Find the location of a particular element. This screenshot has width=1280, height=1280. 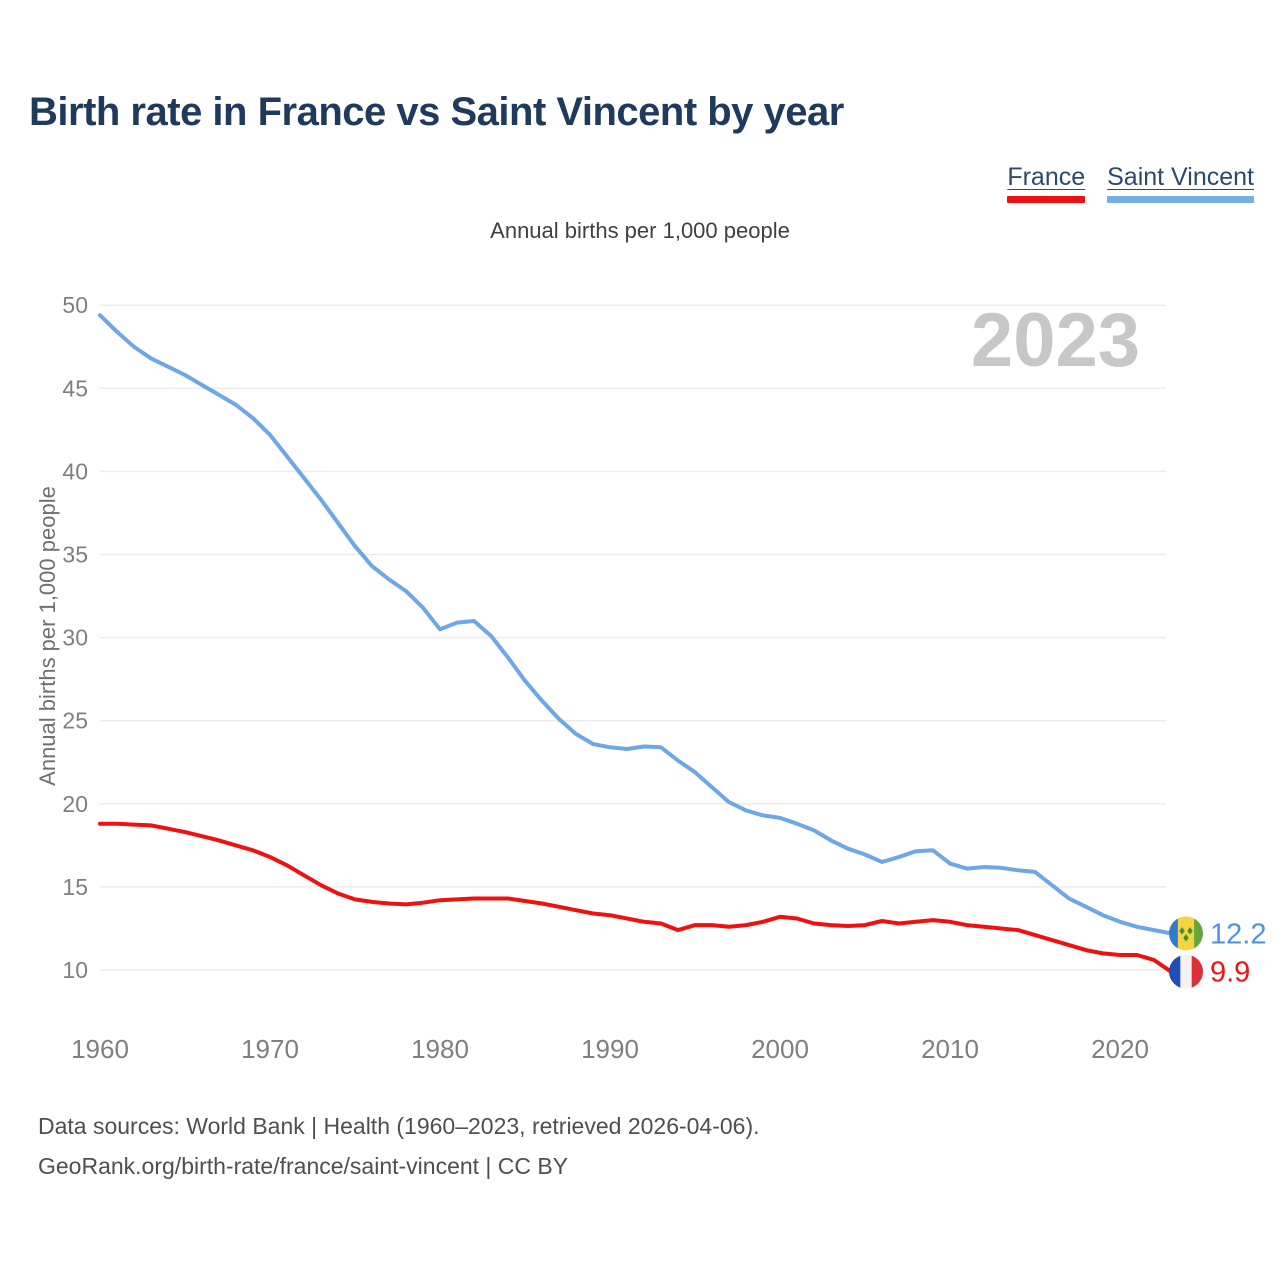

chart-legend: France Saint Vincent is located at coordinates (1130, 183).